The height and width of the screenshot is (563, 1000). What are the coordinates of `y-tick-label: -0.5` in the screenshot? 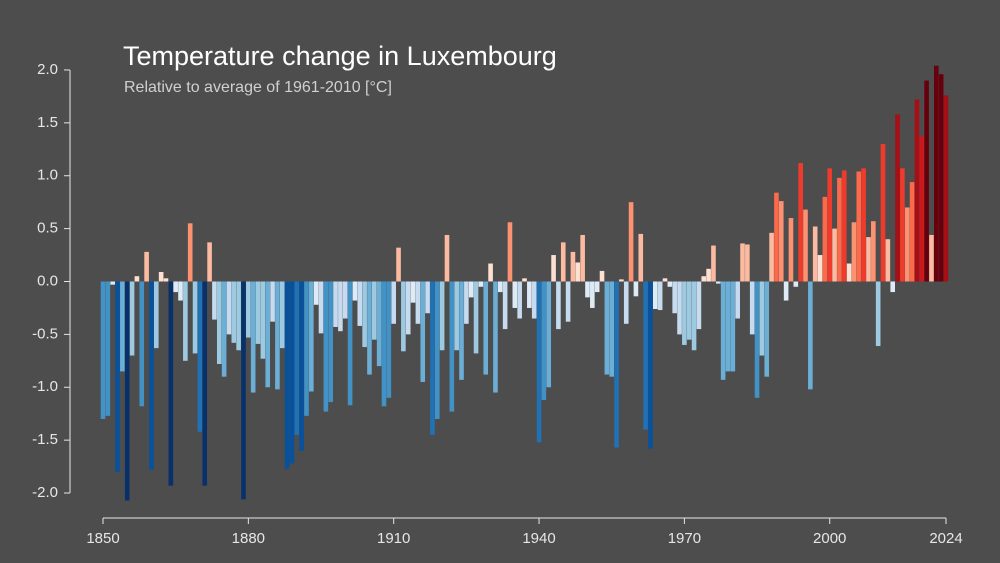 It's located at (45, 333).